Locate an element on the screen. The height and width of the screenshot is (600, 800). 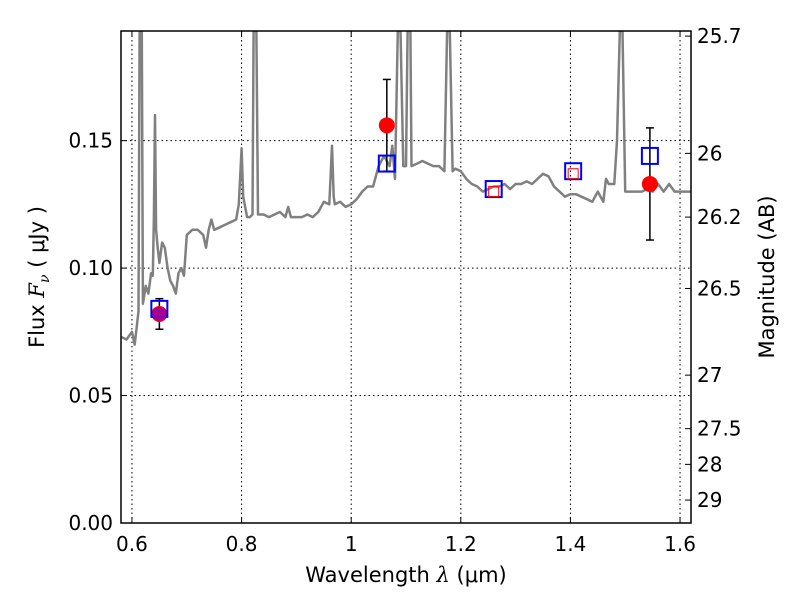
y-axis-label: Flux Fν ( μJy ) is located at coordinates (39, 277).